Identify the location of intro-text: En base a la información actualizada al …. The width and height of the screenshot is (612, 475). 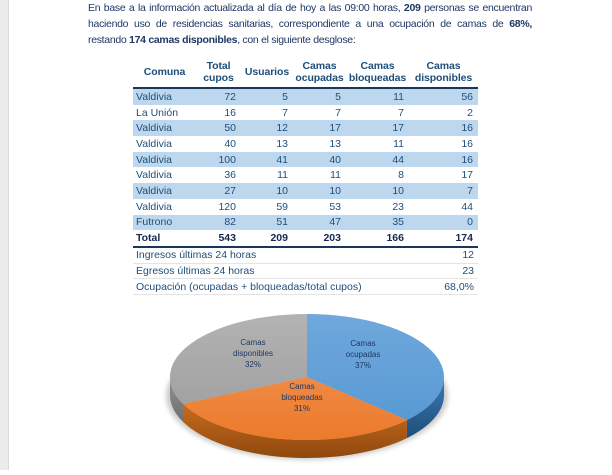
(246, 8).